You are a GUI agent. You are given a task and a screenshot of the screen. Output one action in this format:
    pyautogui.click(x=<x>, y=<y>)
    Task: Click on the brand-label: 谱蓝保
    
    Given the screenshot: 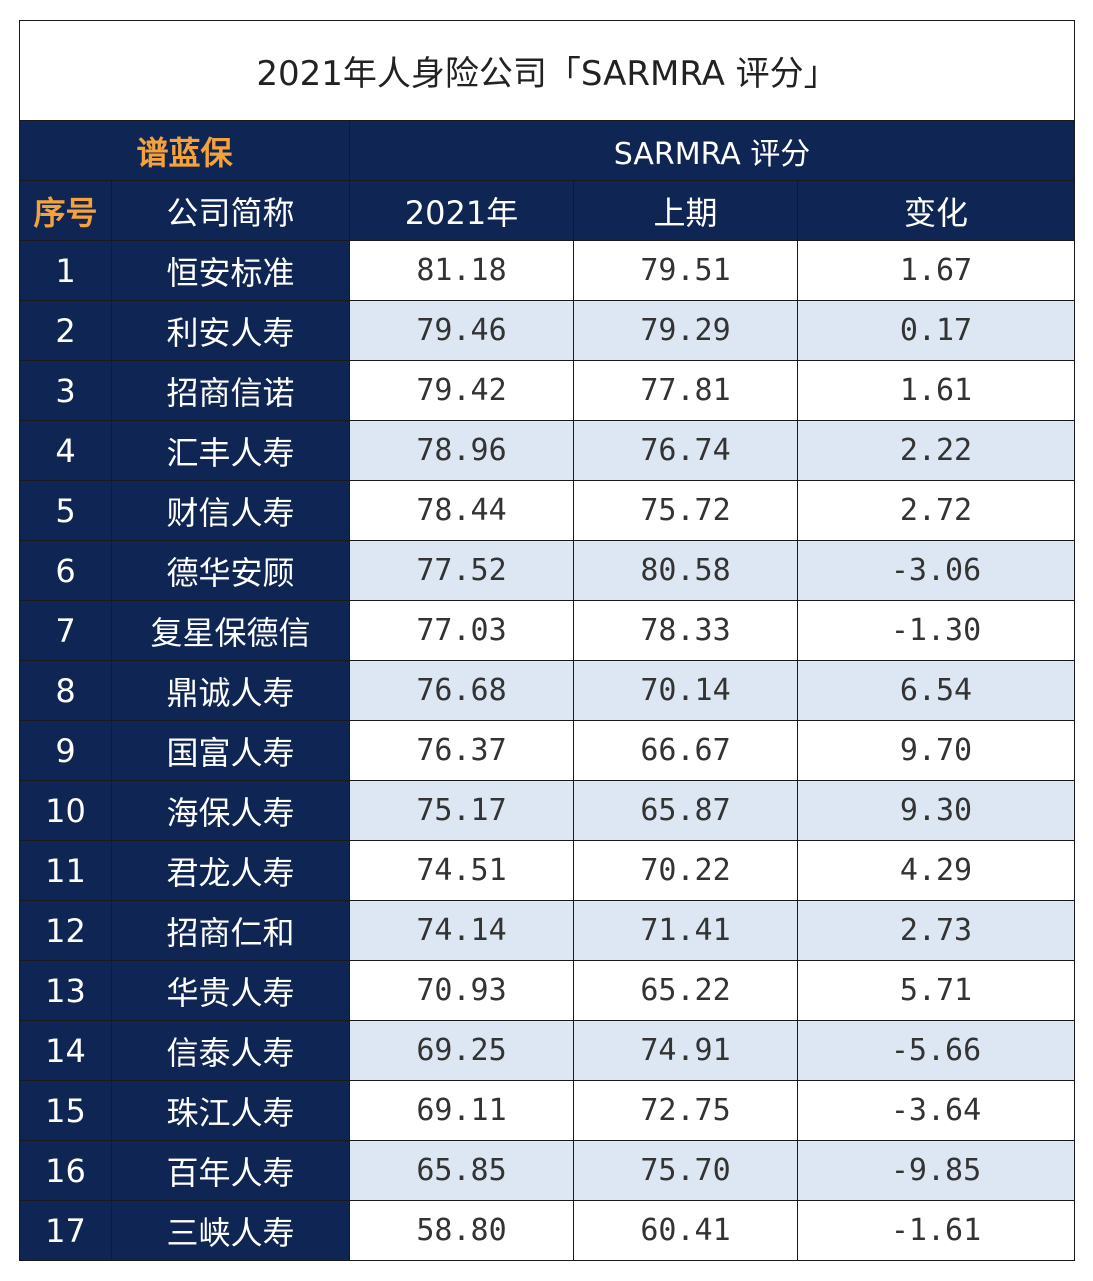 What is the action you would take?
    pyautogui.click(x=184, y=150)
    